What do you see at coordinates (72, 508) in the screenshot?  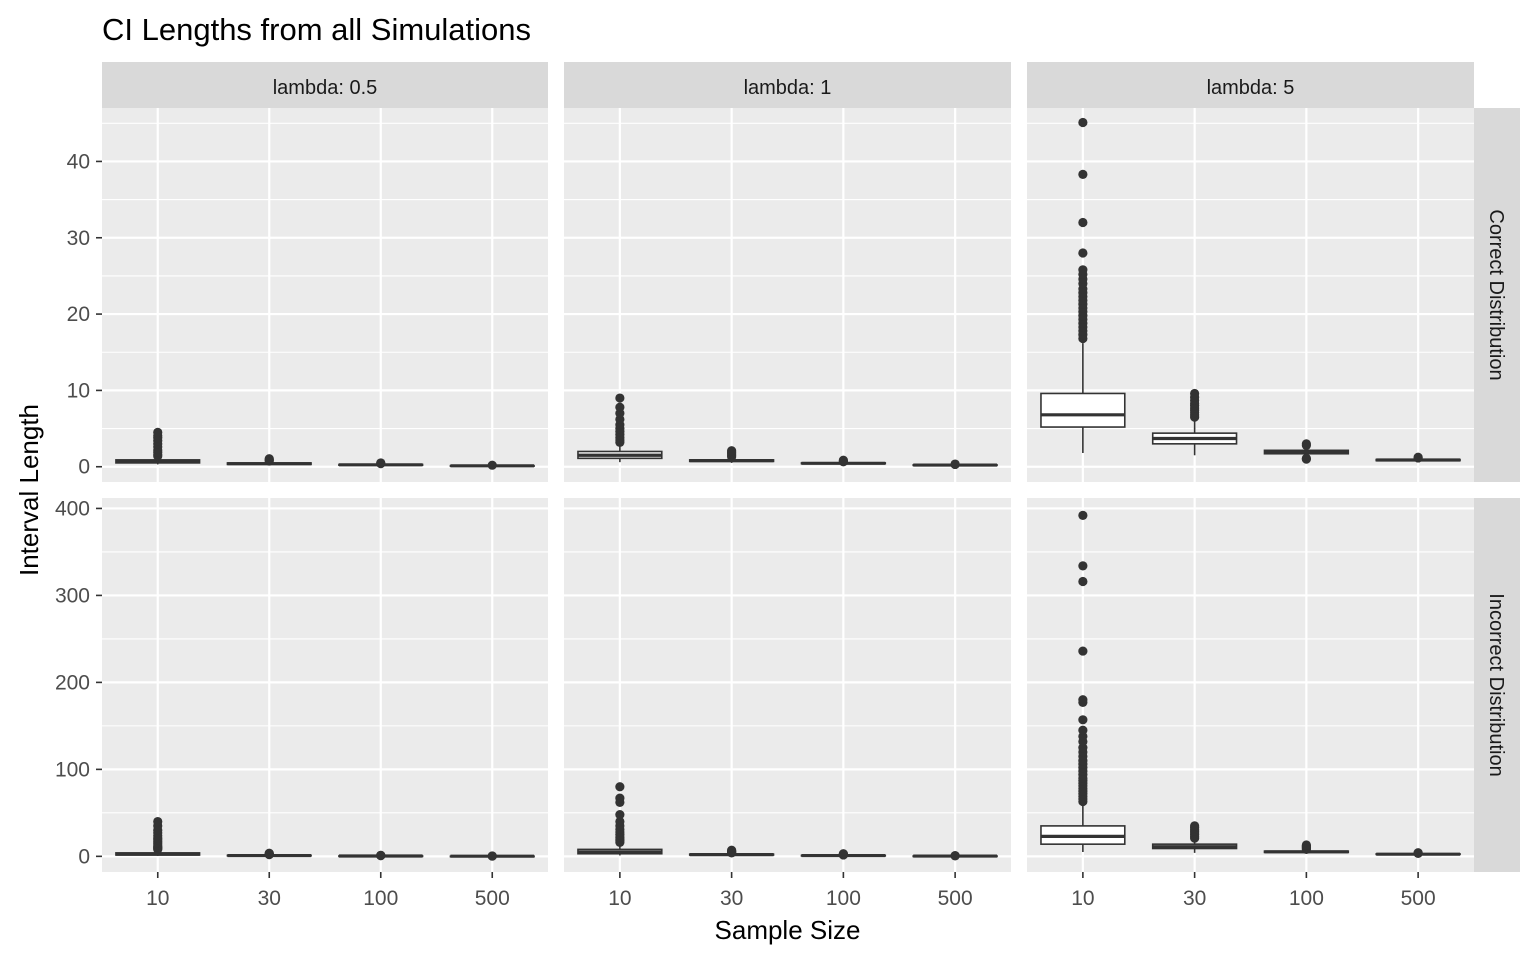 I see `y-tick-label: 400` at bounding box center [72, 508].